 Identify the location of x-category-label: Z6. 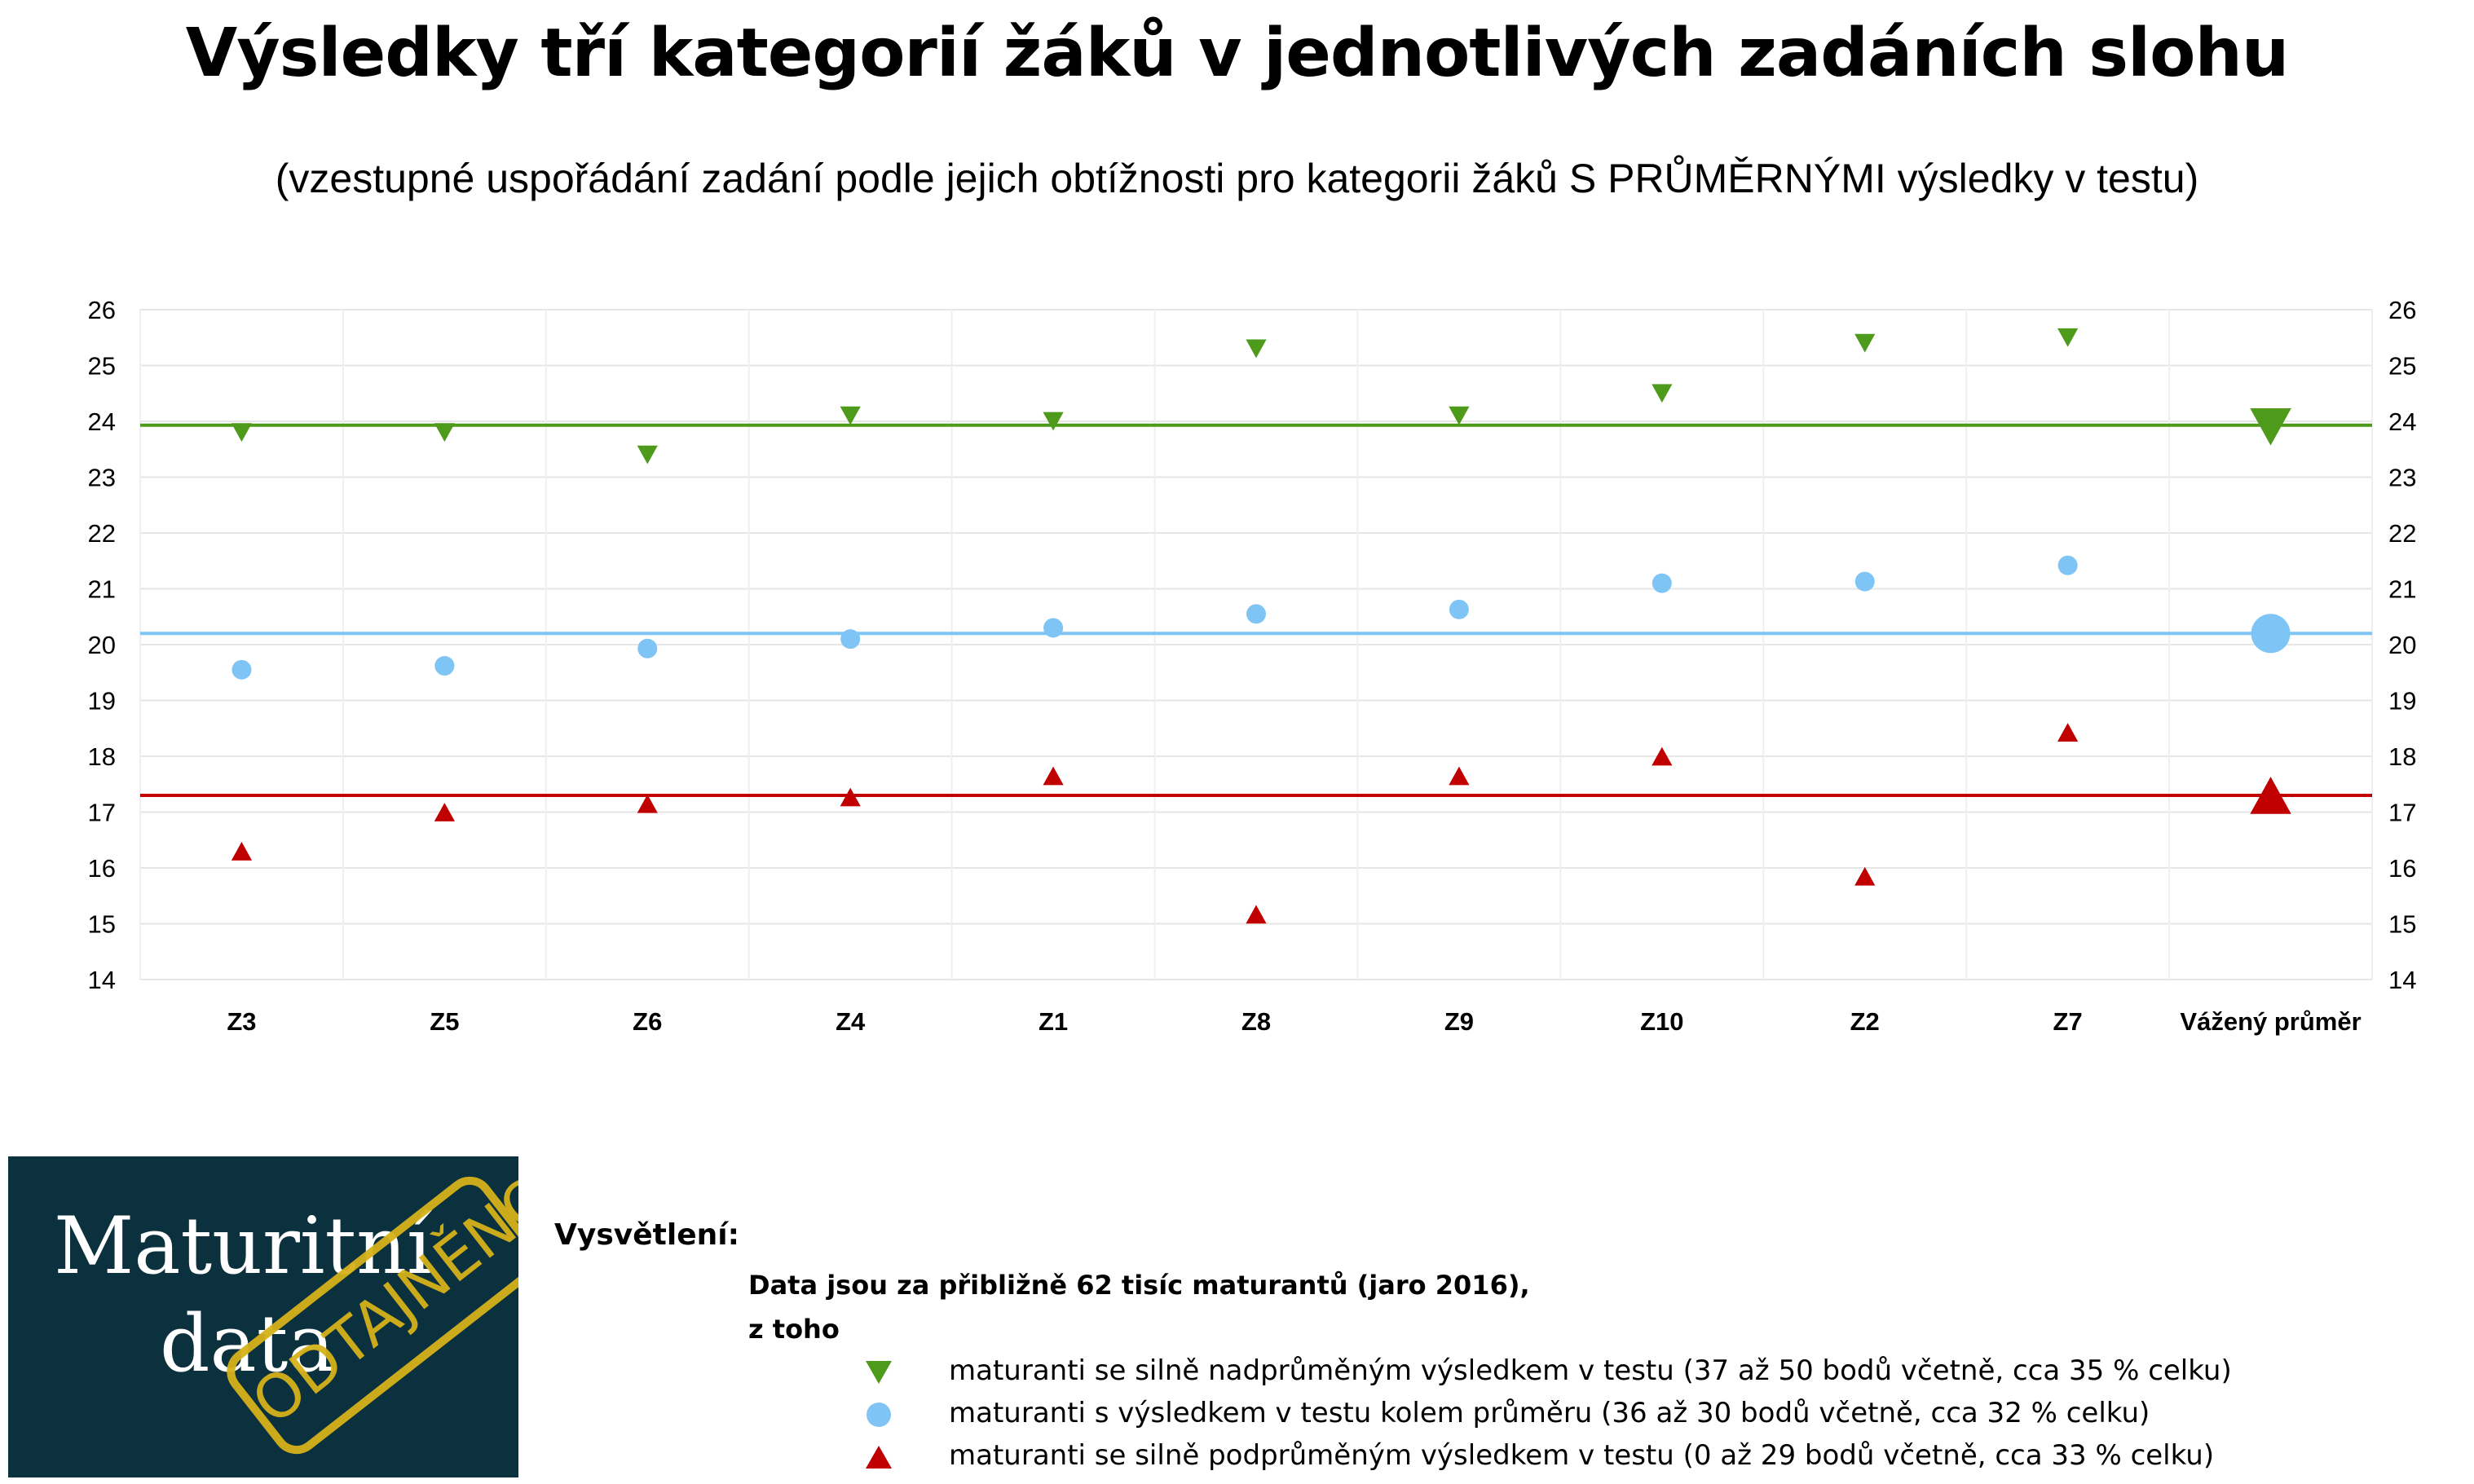
(647, 1021).